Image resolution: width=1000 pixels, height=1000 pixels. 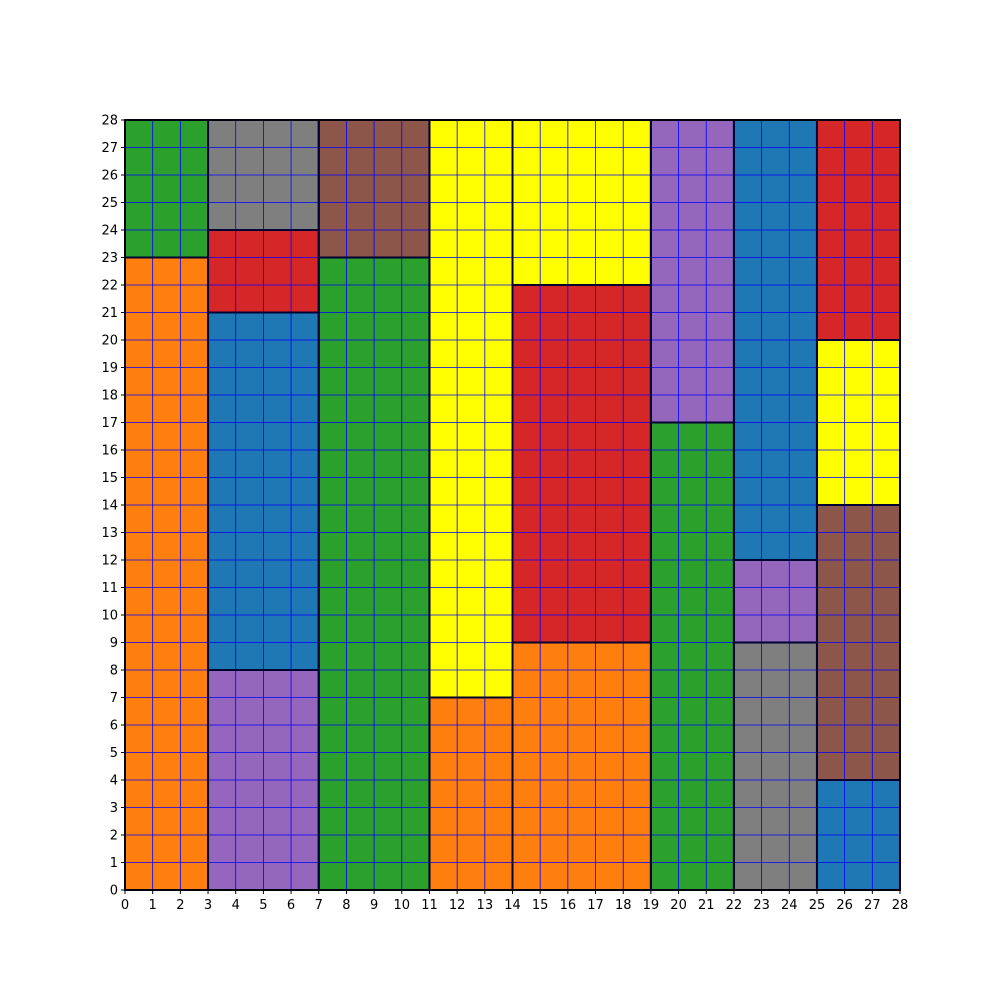 I want to click on x-tick-label: 18, so click(x=623, y=905).